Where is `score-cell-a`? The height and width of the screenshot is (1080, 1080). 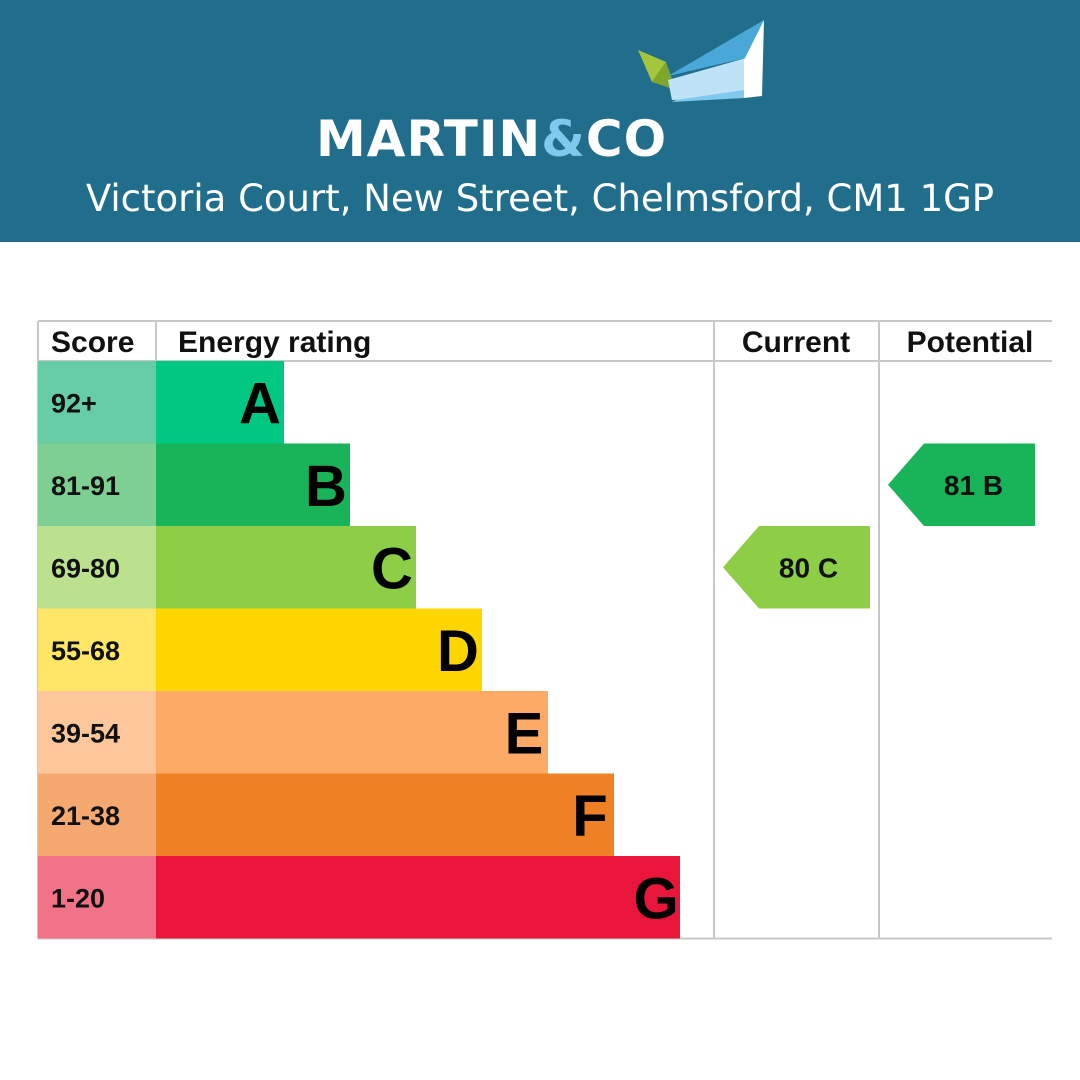
score-cell-a is located at coordinates (97, 402).